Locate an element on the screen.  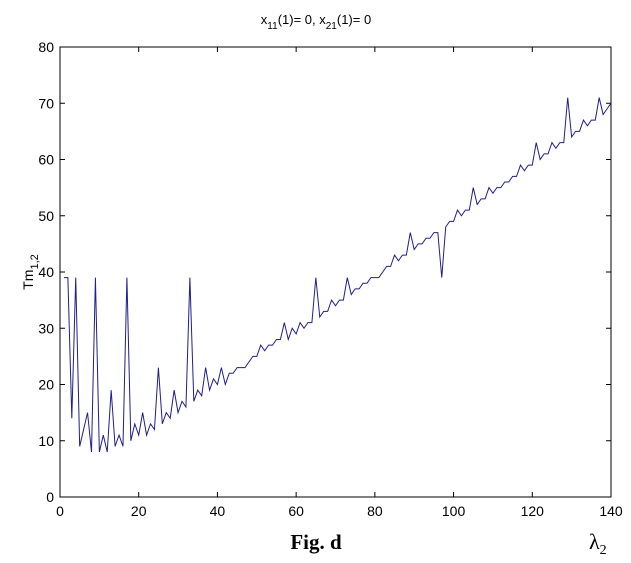
y-tick-label: 20 is located at coordinates (46, 385).